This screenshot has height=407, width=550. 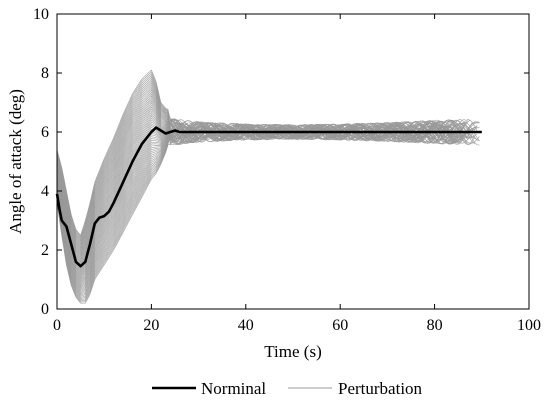 What do you see at coordinates (57, 325) in the screenshot?
I see `x-tick-label: 0` at bounding box center [57, 325].